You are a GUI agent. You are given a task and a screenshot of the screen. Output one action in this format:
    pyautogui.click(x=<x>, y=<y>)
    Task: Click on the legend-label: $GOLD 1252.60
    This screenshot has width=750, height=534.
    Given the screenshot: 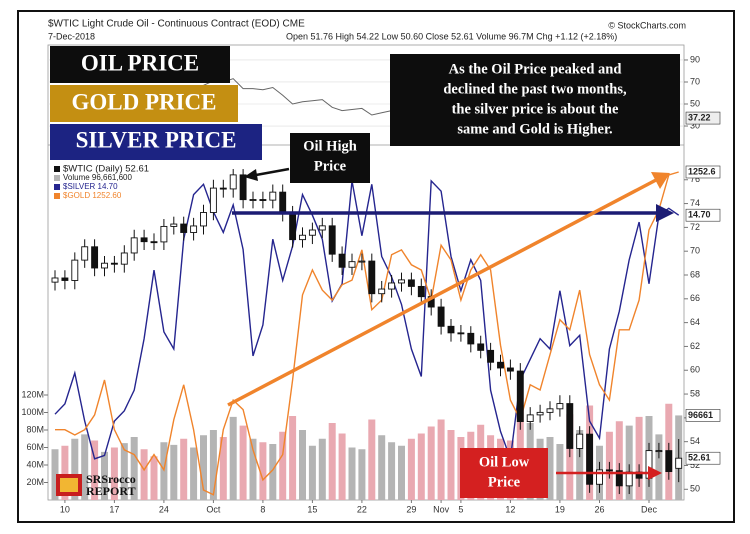 What is the action you would take?
    pyautogui.click(x=92, y=195)
    